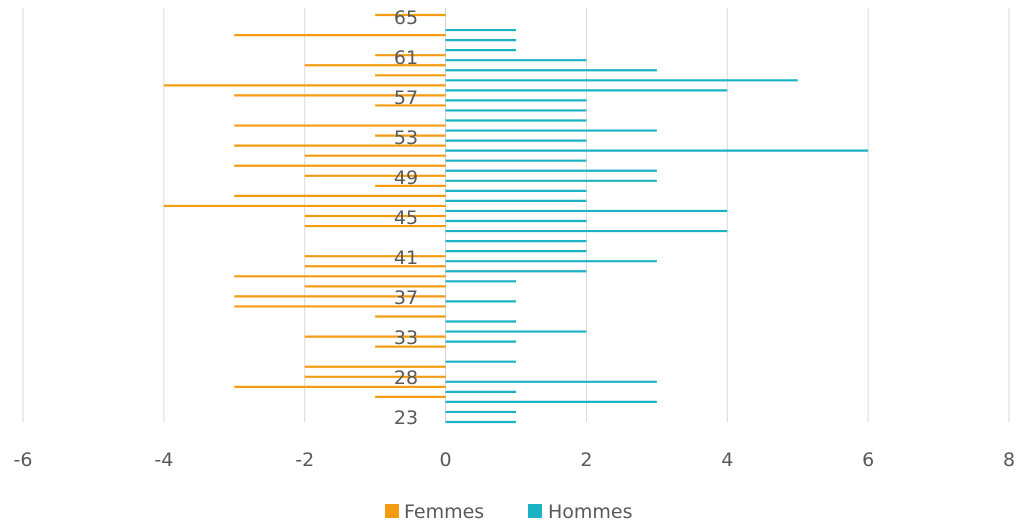  What do you see at coordinates (163, 460) in the screenshot?
I see `x-tick-label: -4` at bounding box center [163, 460].